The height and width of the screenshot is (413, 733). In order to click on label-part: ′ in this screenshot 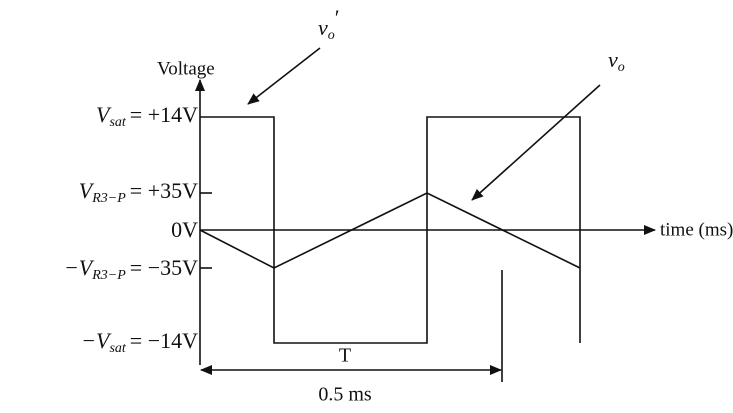, I will do `click(337, 17)`.